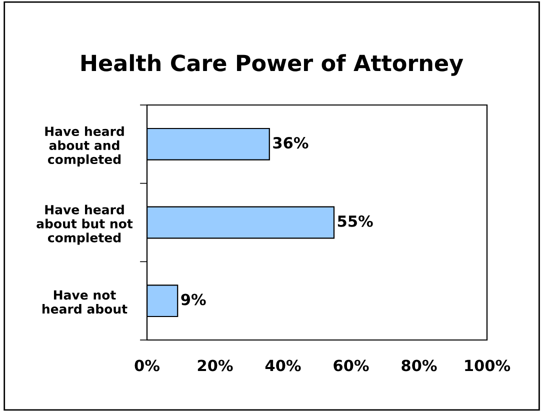 This screenshot has height=412, width=543. I want to click on data-label: 9%, so click(193, 300).